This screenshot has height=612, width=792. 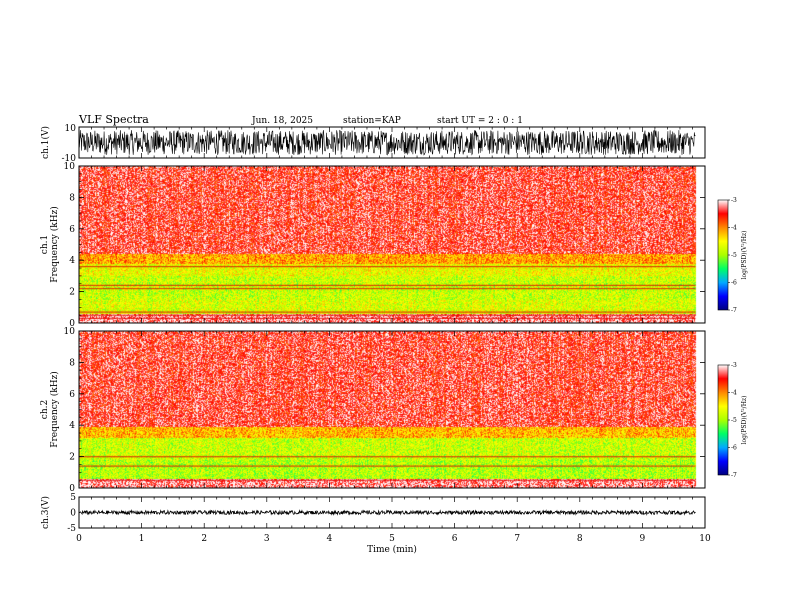 I want to click on ch2-colorbar-tick-label: -7, so click(x=734, y=475).